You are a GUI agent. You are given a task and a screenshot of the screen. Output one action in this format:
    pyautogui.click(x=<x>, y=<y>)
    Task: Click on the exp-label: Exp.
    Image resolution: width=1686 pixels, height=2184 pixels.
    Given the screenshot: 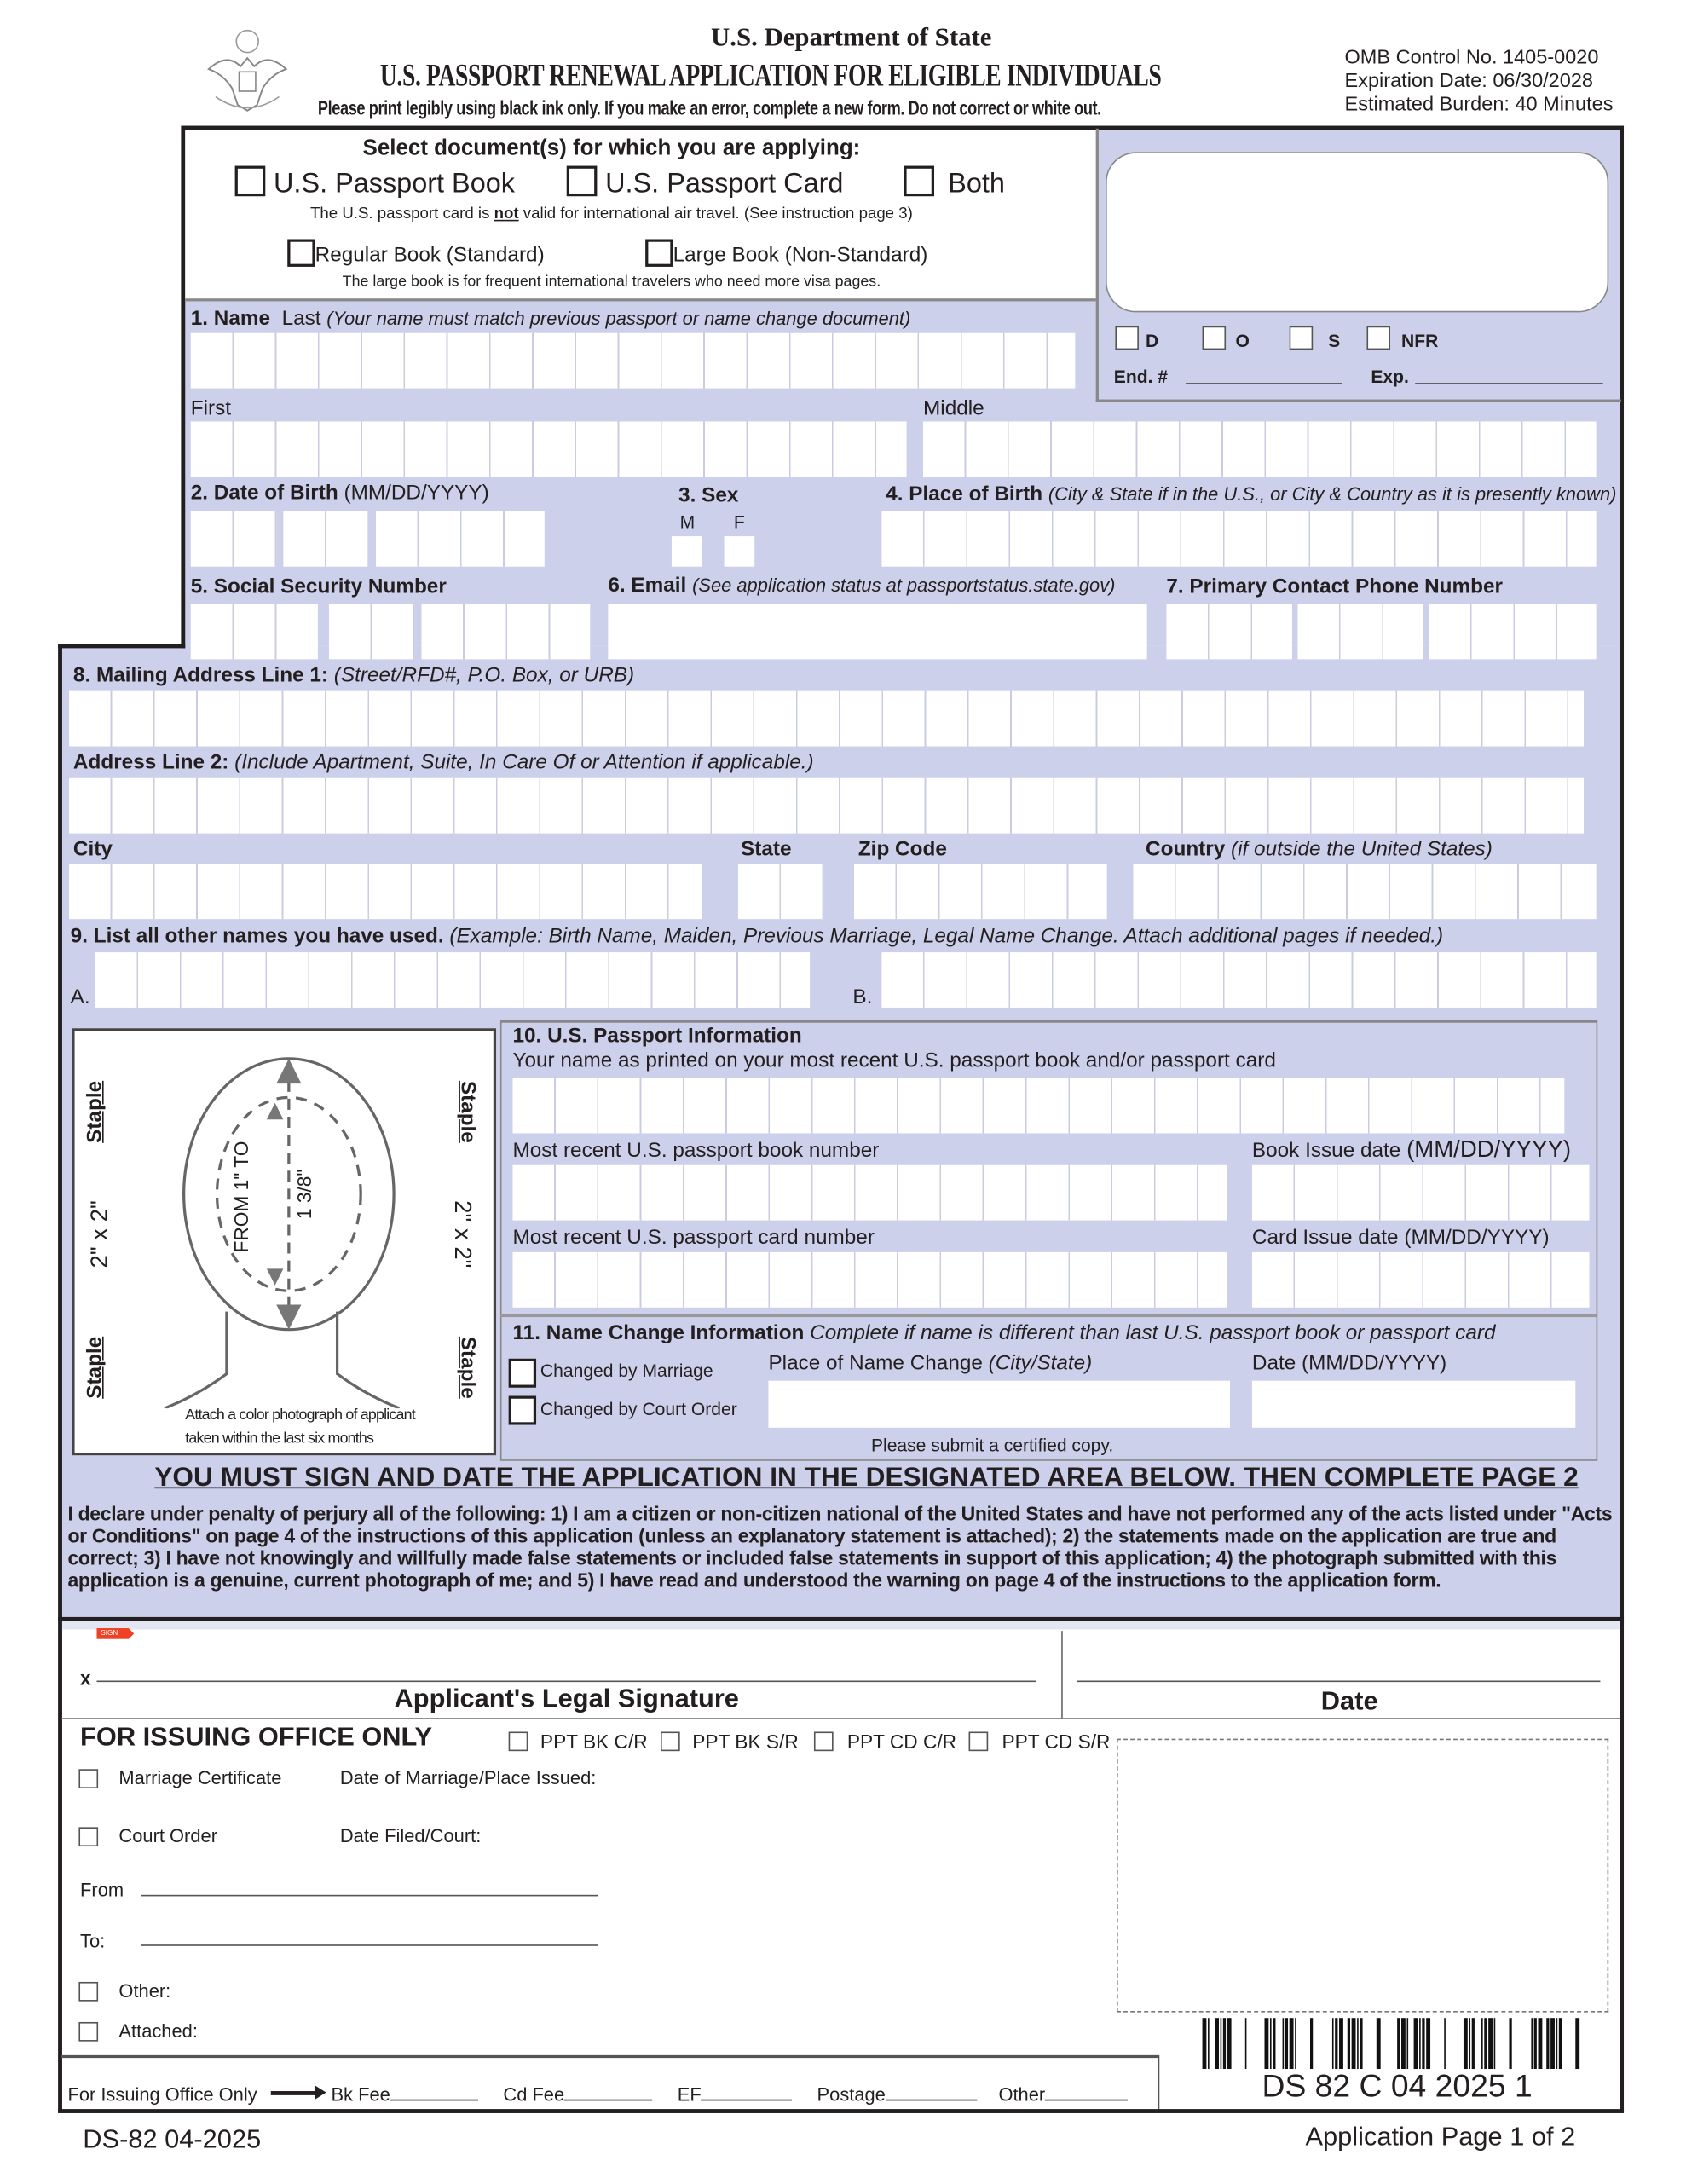 What is the action you would take?
    pyautogui.click(x=1390, y=376)
    